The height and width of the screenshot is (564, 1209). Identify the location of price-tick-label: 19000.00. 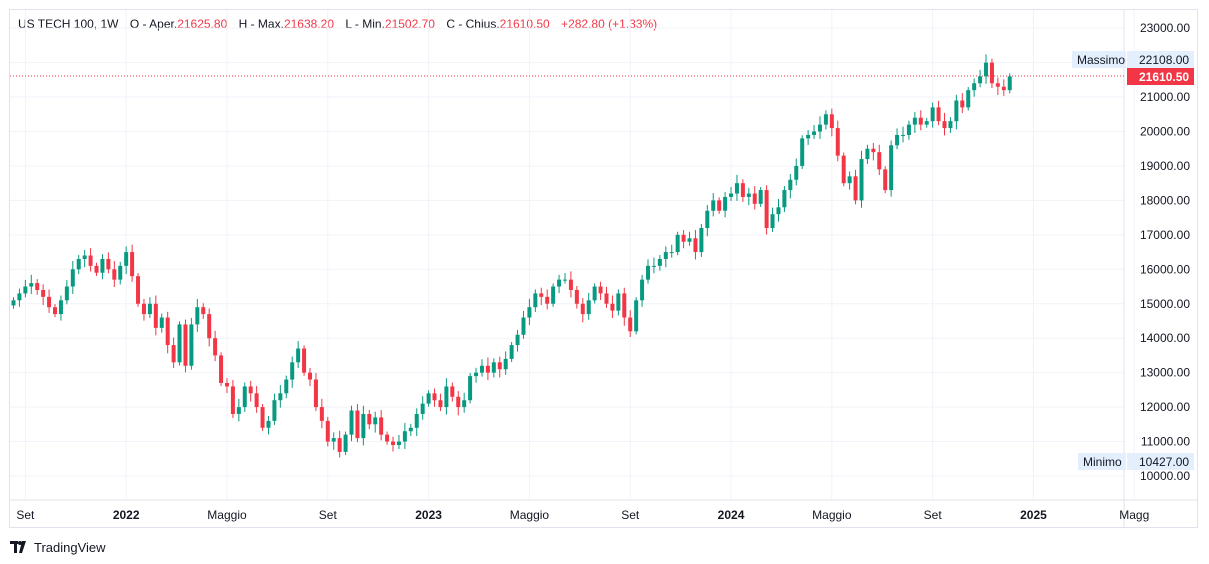
(1165, 166).